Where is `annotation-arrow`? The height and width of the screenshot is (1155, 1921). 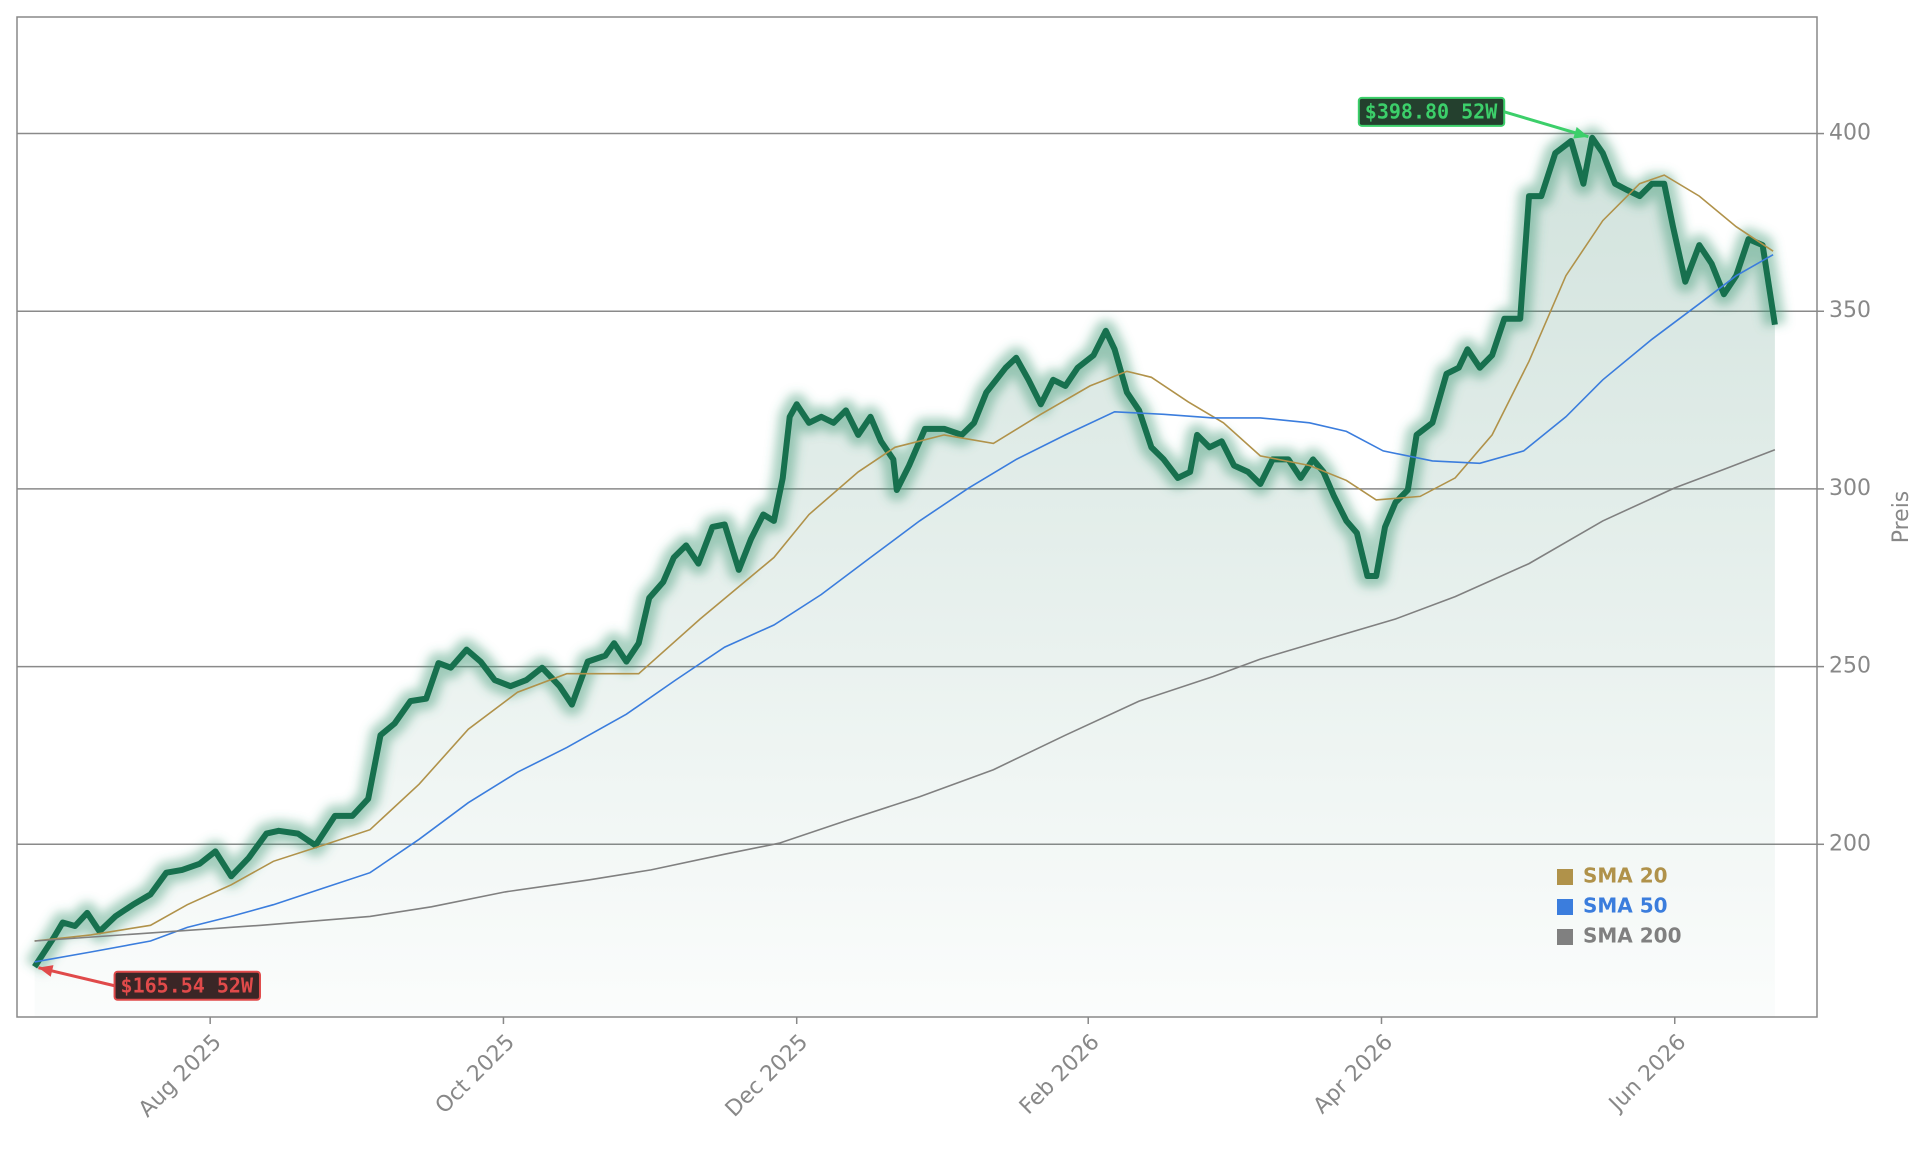
annotation-arrow is located at coordinates (1546, 124).